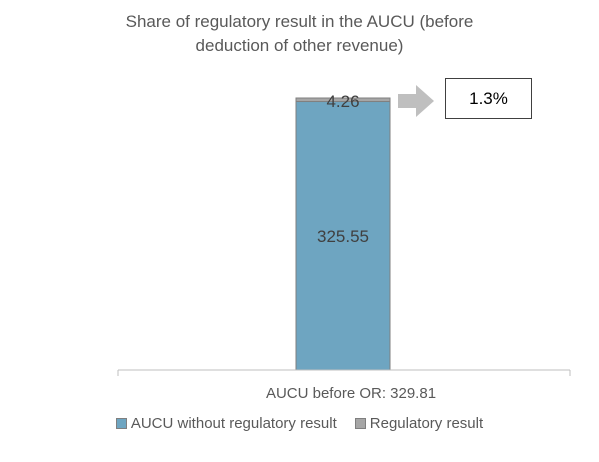  I want to click on arrow-icon, so click(416, 101).